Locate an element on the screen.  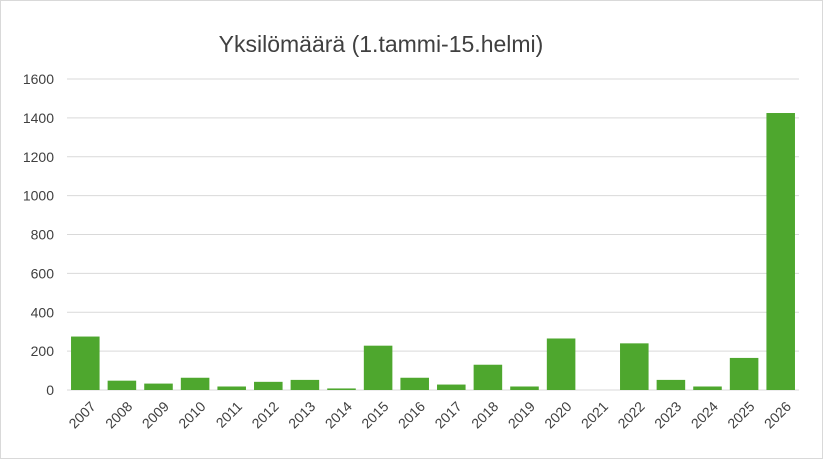
bar-2012 is located at coordinates (268, 385).